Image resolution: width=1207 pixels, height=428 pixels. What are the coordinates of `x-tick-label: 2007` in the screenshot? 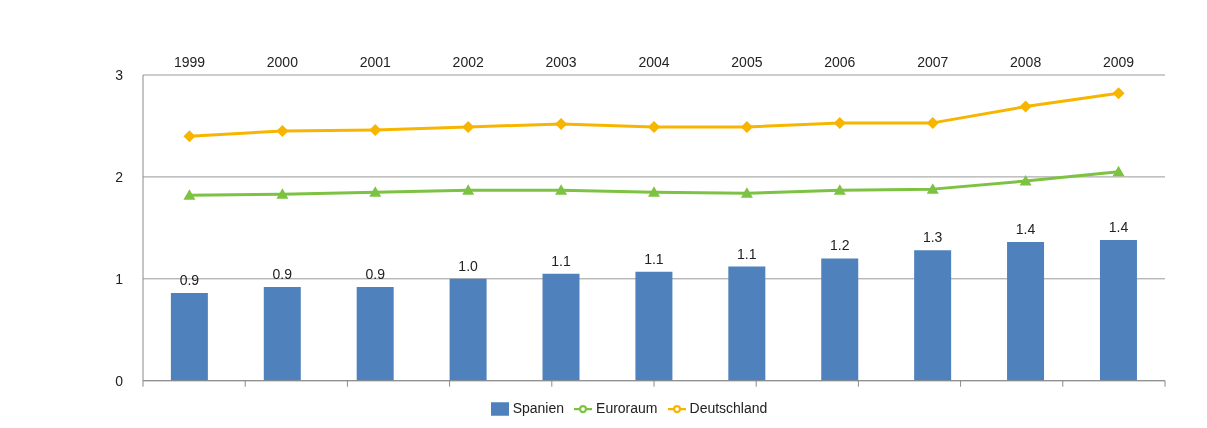 It's located at (933, 62).